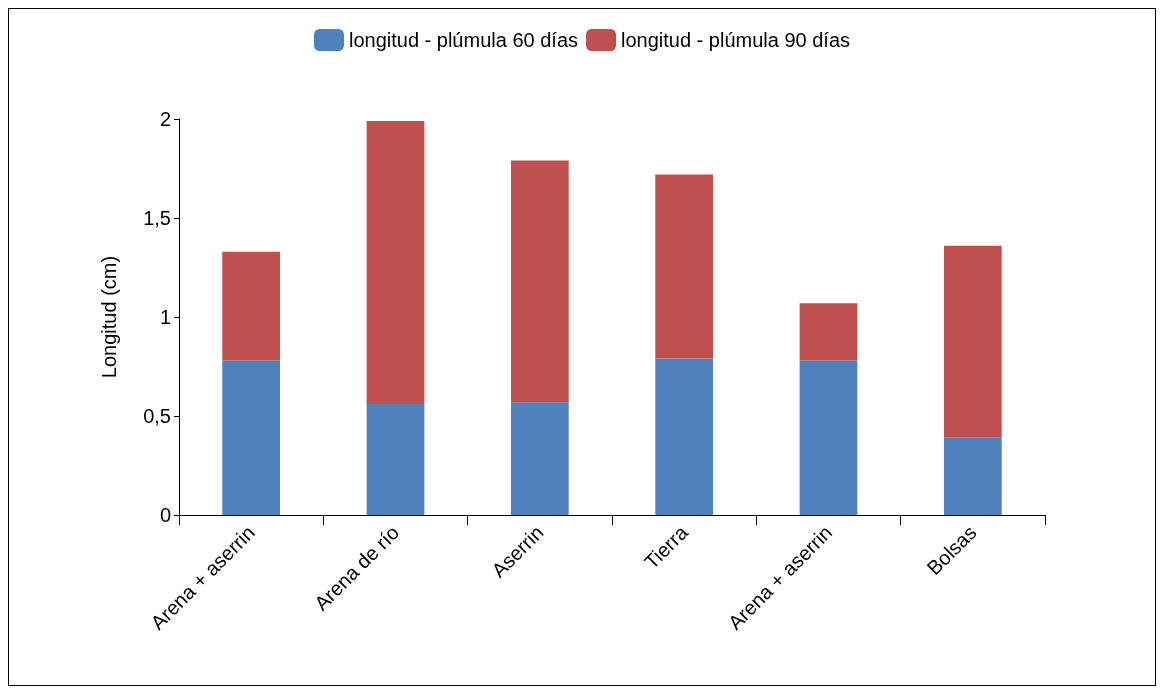  What do you see at coordinates (157, 218) in the screenshot?
I see `y-tick-label: 1,5` at bounding box center [157, 218].